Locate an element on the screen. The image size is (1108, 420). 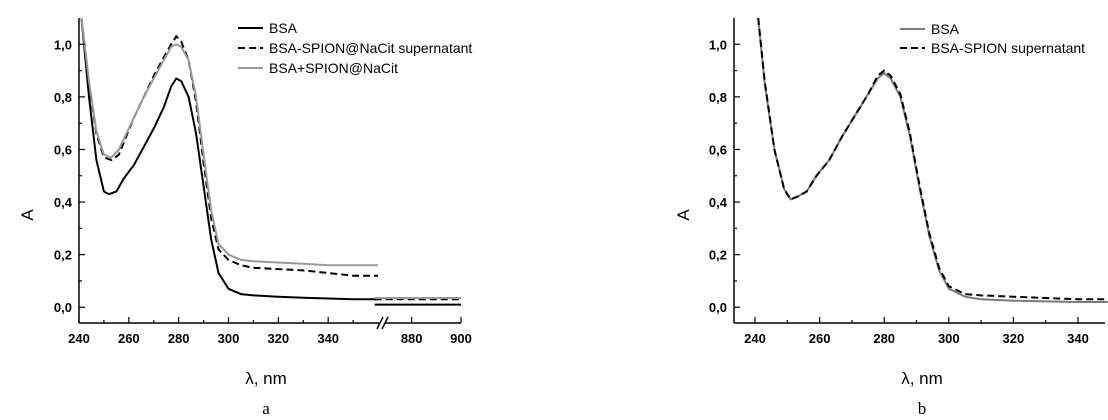
panel-a-y-tick-label: 0,6 is located at coordinates (63, 149).